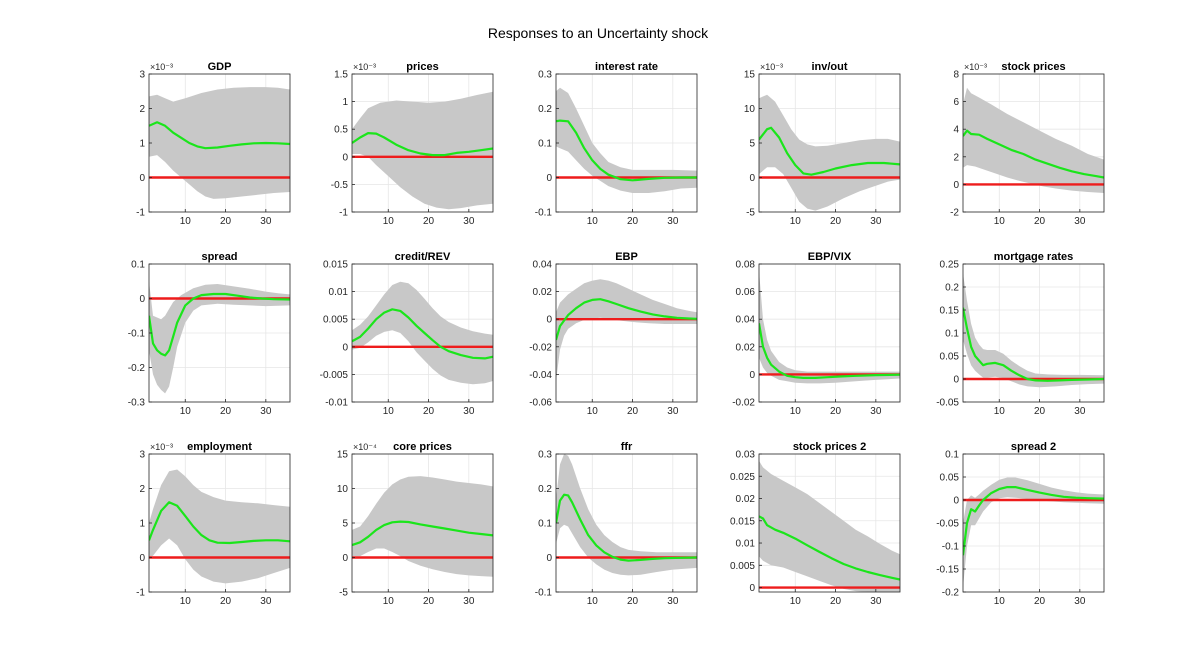  I want to click on median-response-prices, so click(422, 144).